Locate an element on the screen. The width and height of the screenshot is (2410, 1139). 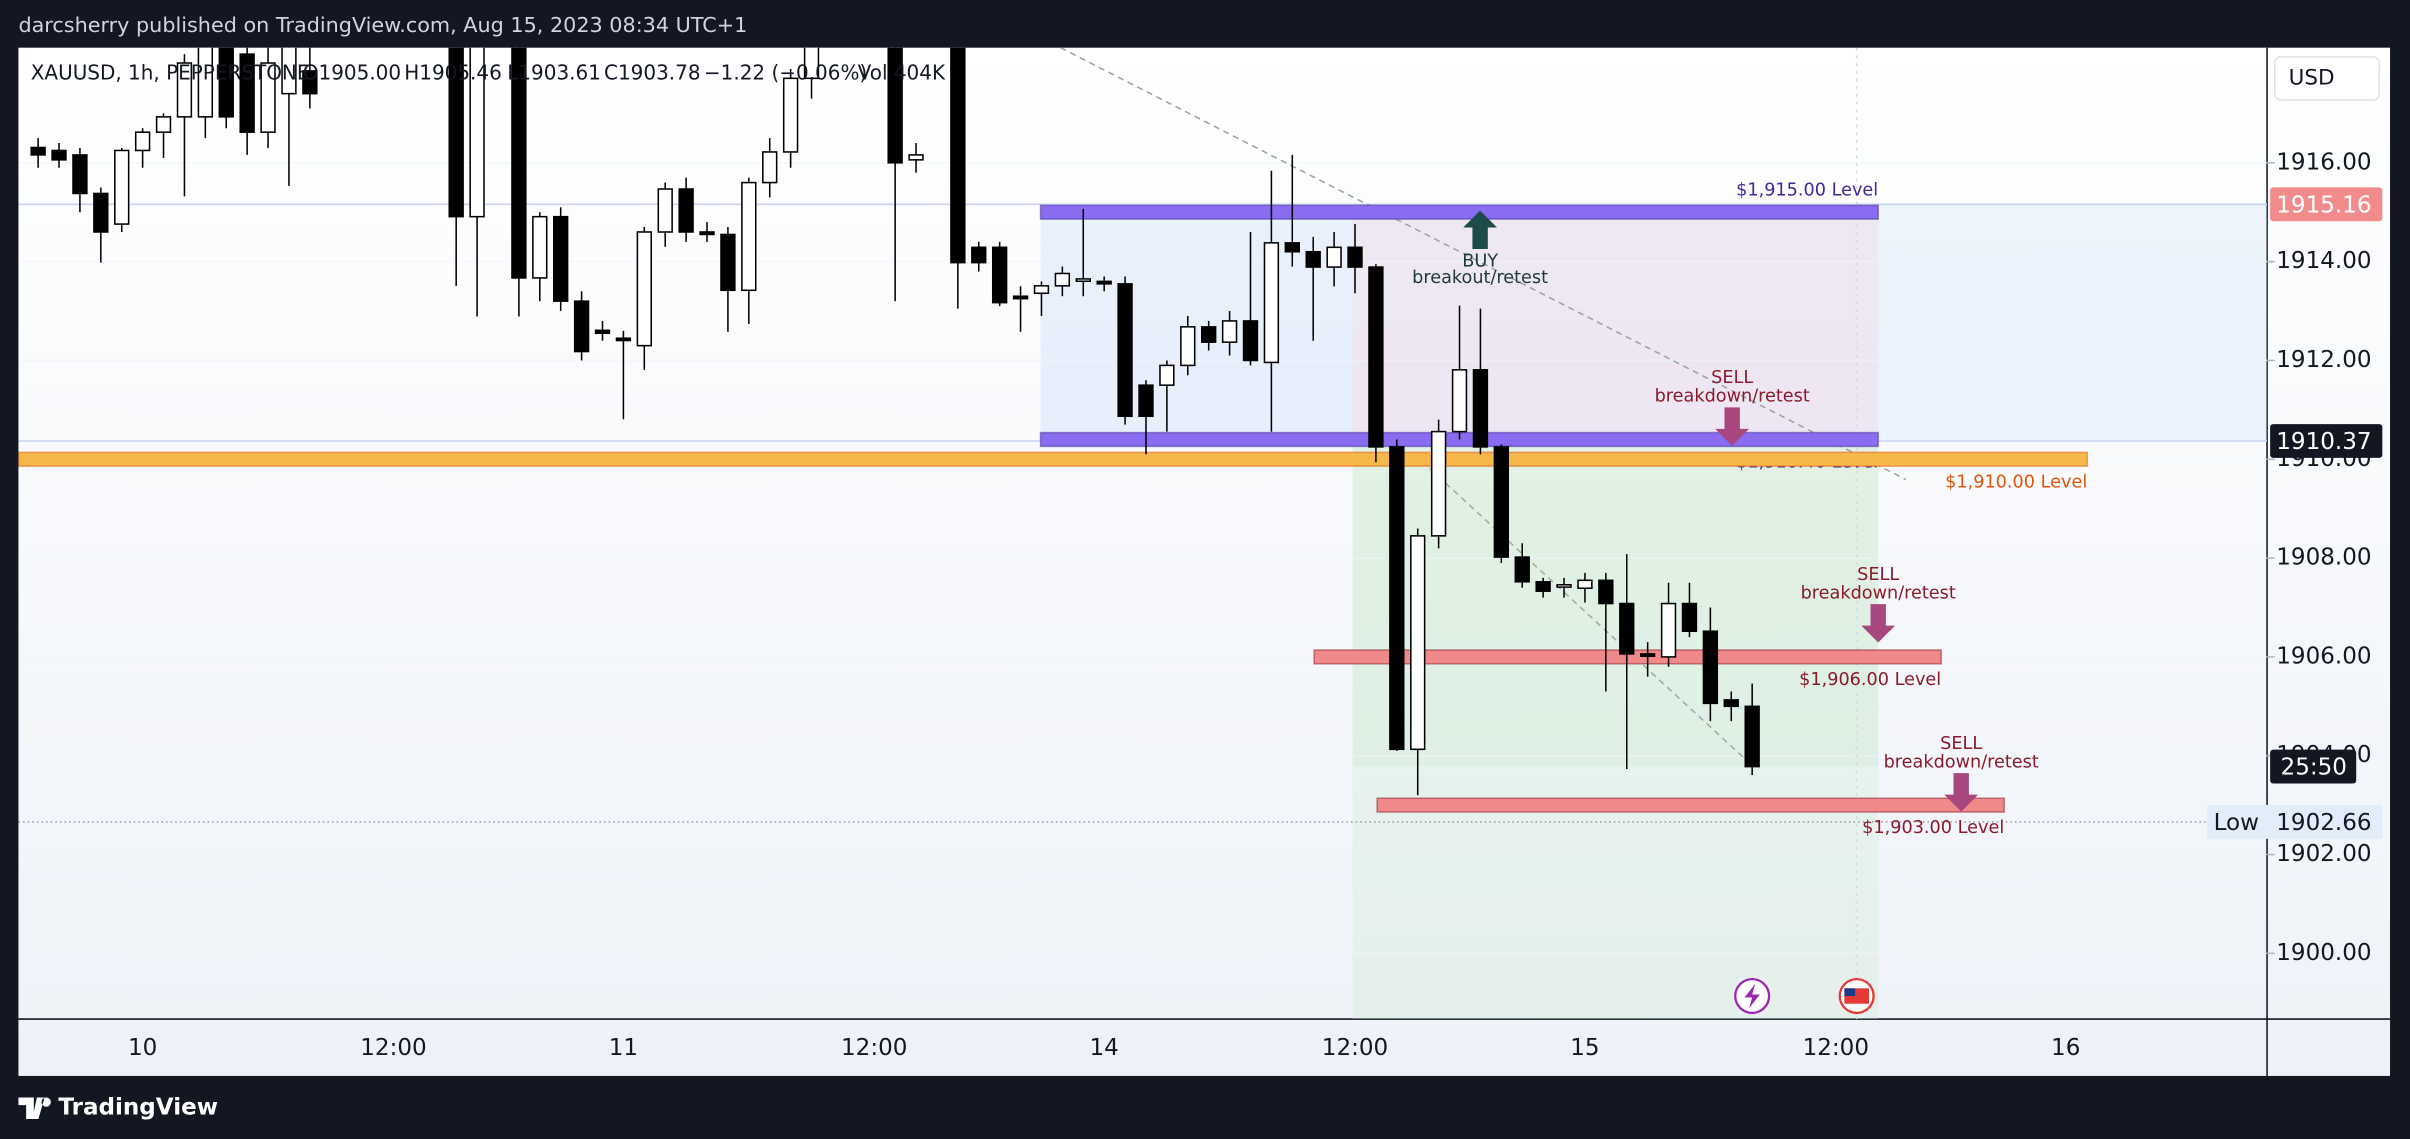
countdown-tag is located at coordinates (2313, 766).